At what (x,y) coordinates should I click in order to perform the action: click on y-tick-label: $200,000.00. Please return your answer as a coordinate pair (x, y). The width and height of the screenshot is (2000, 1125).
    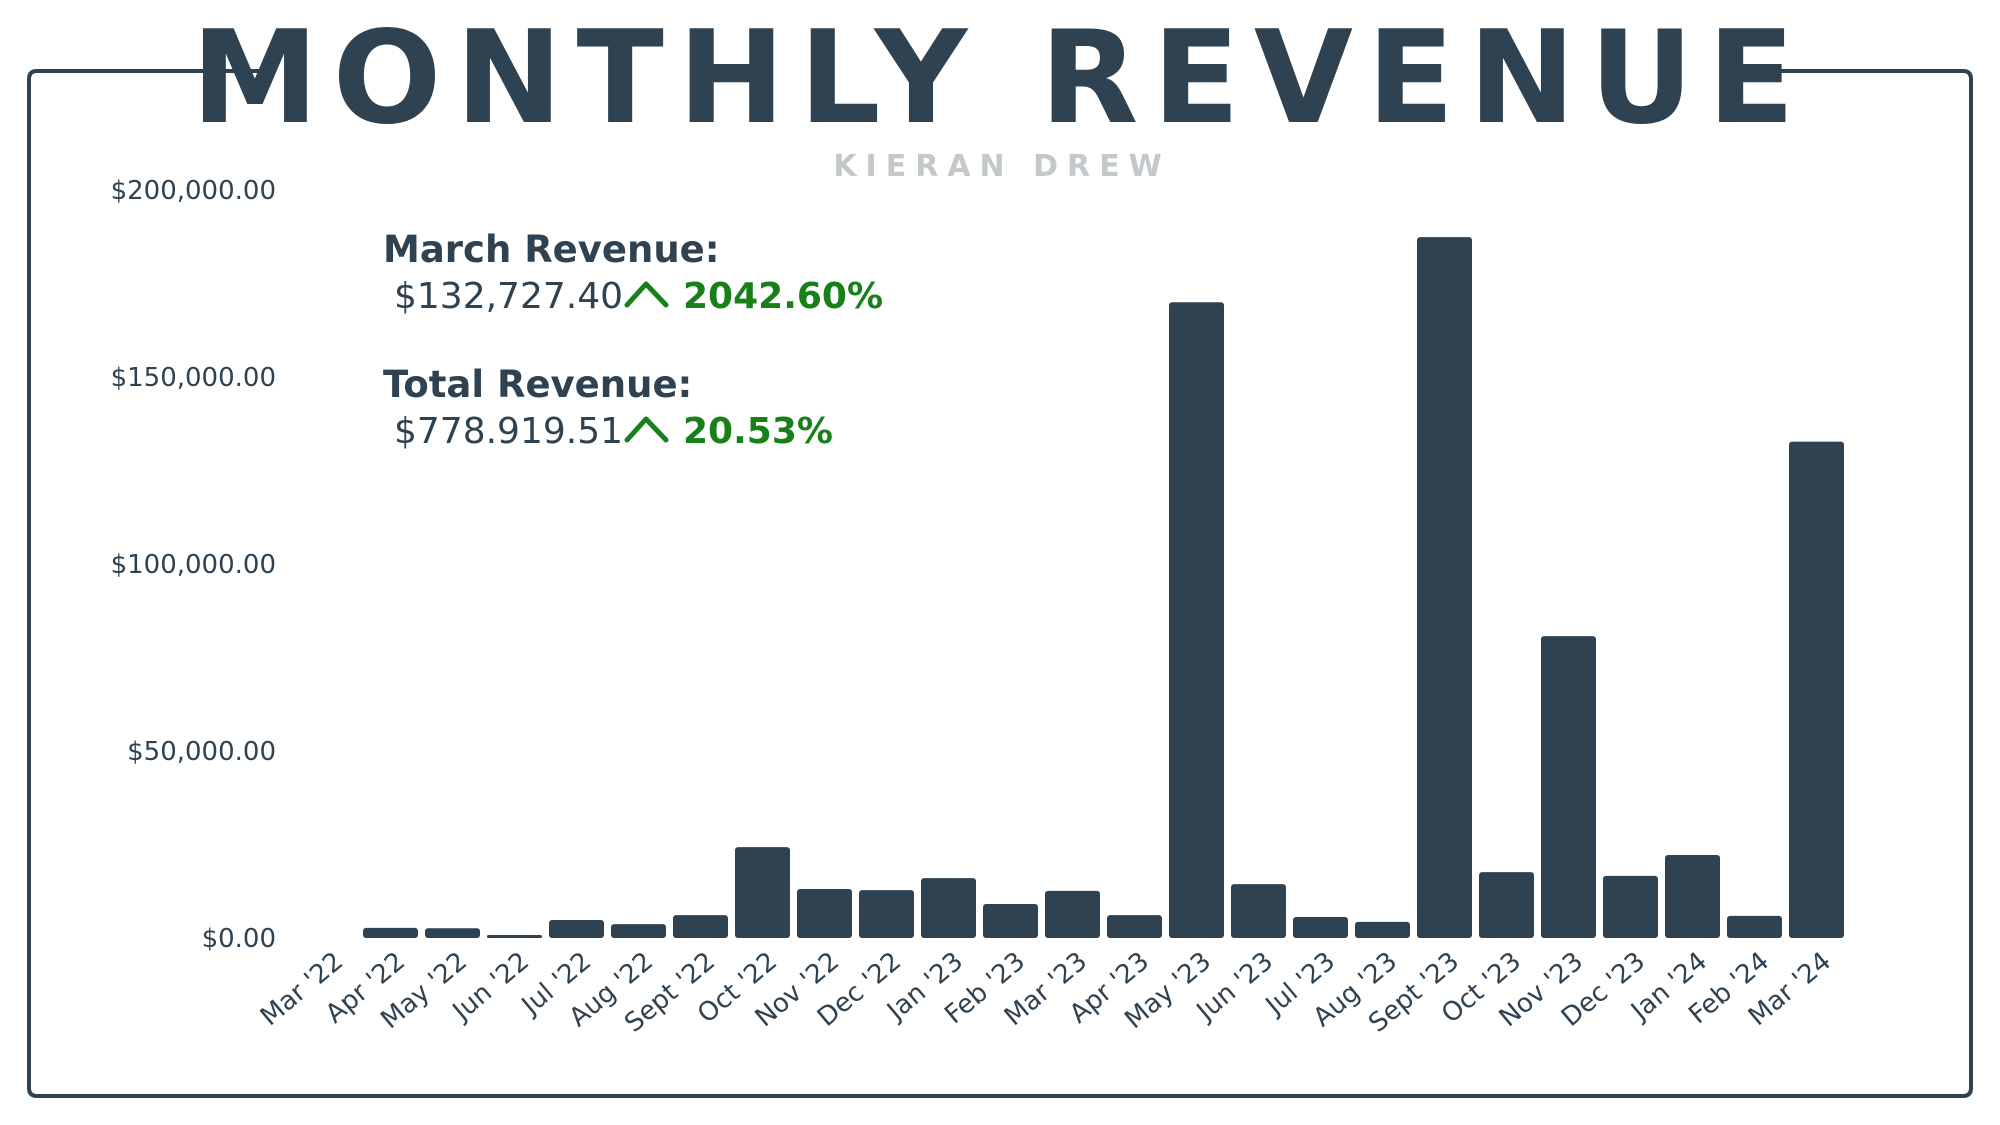
    Looking at the image, I should click on (193, 191).